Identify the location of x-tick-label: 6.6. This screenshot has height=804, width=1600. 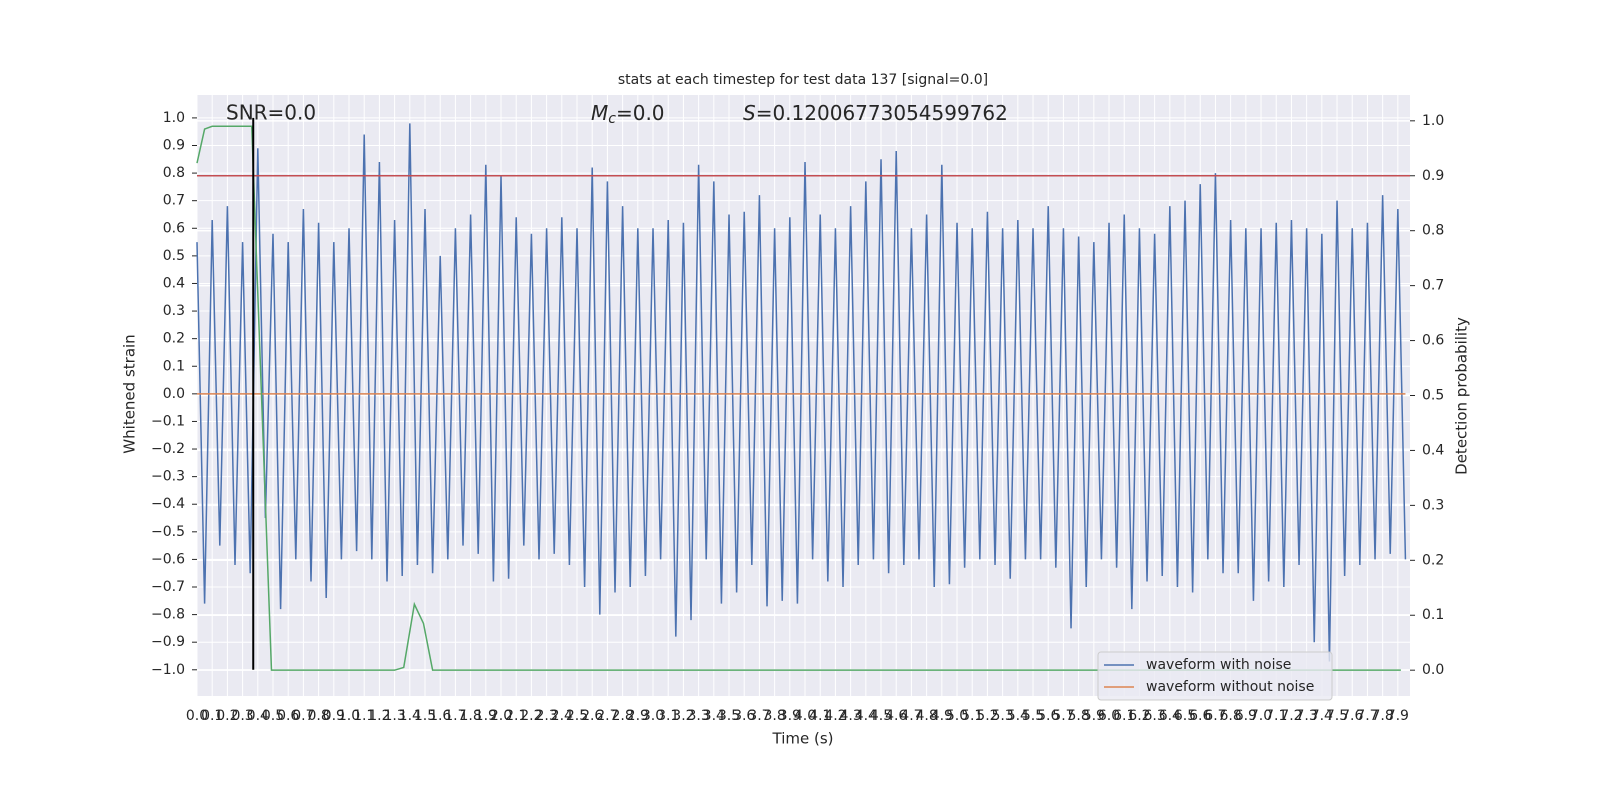
(1200, 716).